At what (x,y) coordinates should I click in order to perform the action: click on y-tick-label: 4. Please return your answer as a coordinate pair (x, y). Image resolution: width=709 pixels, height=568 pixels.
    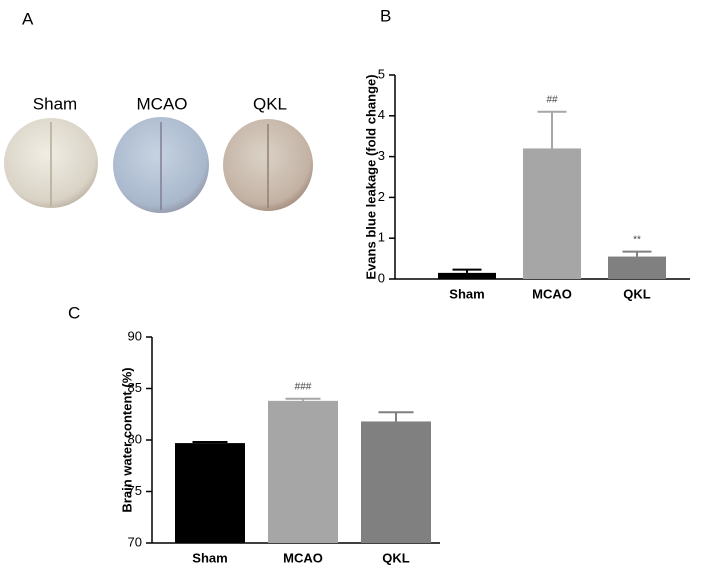
    Looking at the image, I should click on (381, 114).